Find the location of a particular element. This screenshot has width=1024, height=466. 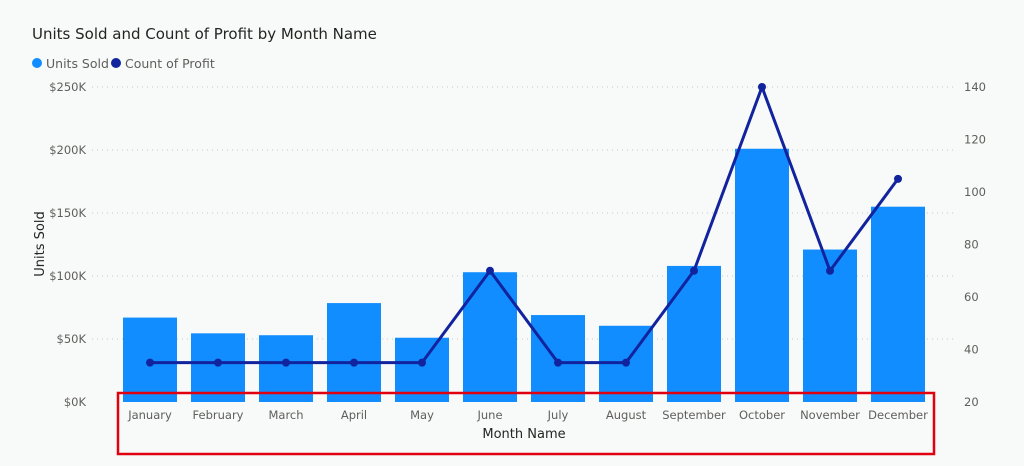

point-count-of-profit-september is located at coordinates (694, 270).